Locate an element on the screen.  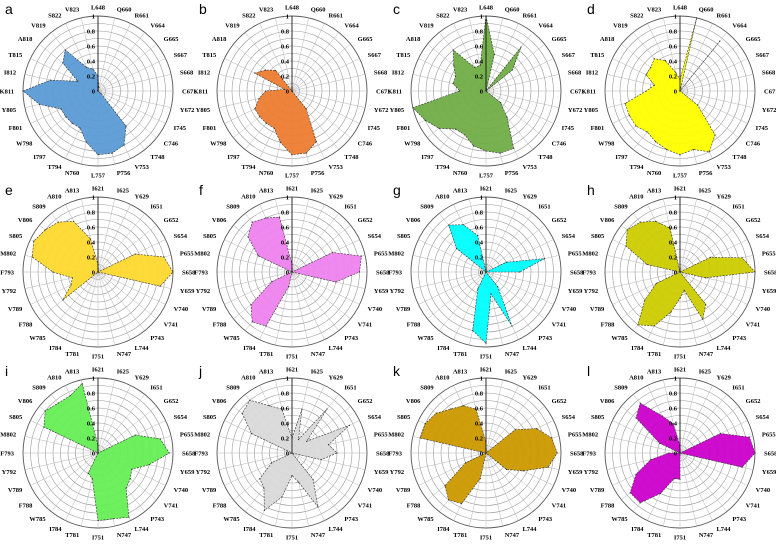
residue-label: P655 is located at coordinates (575, 435).